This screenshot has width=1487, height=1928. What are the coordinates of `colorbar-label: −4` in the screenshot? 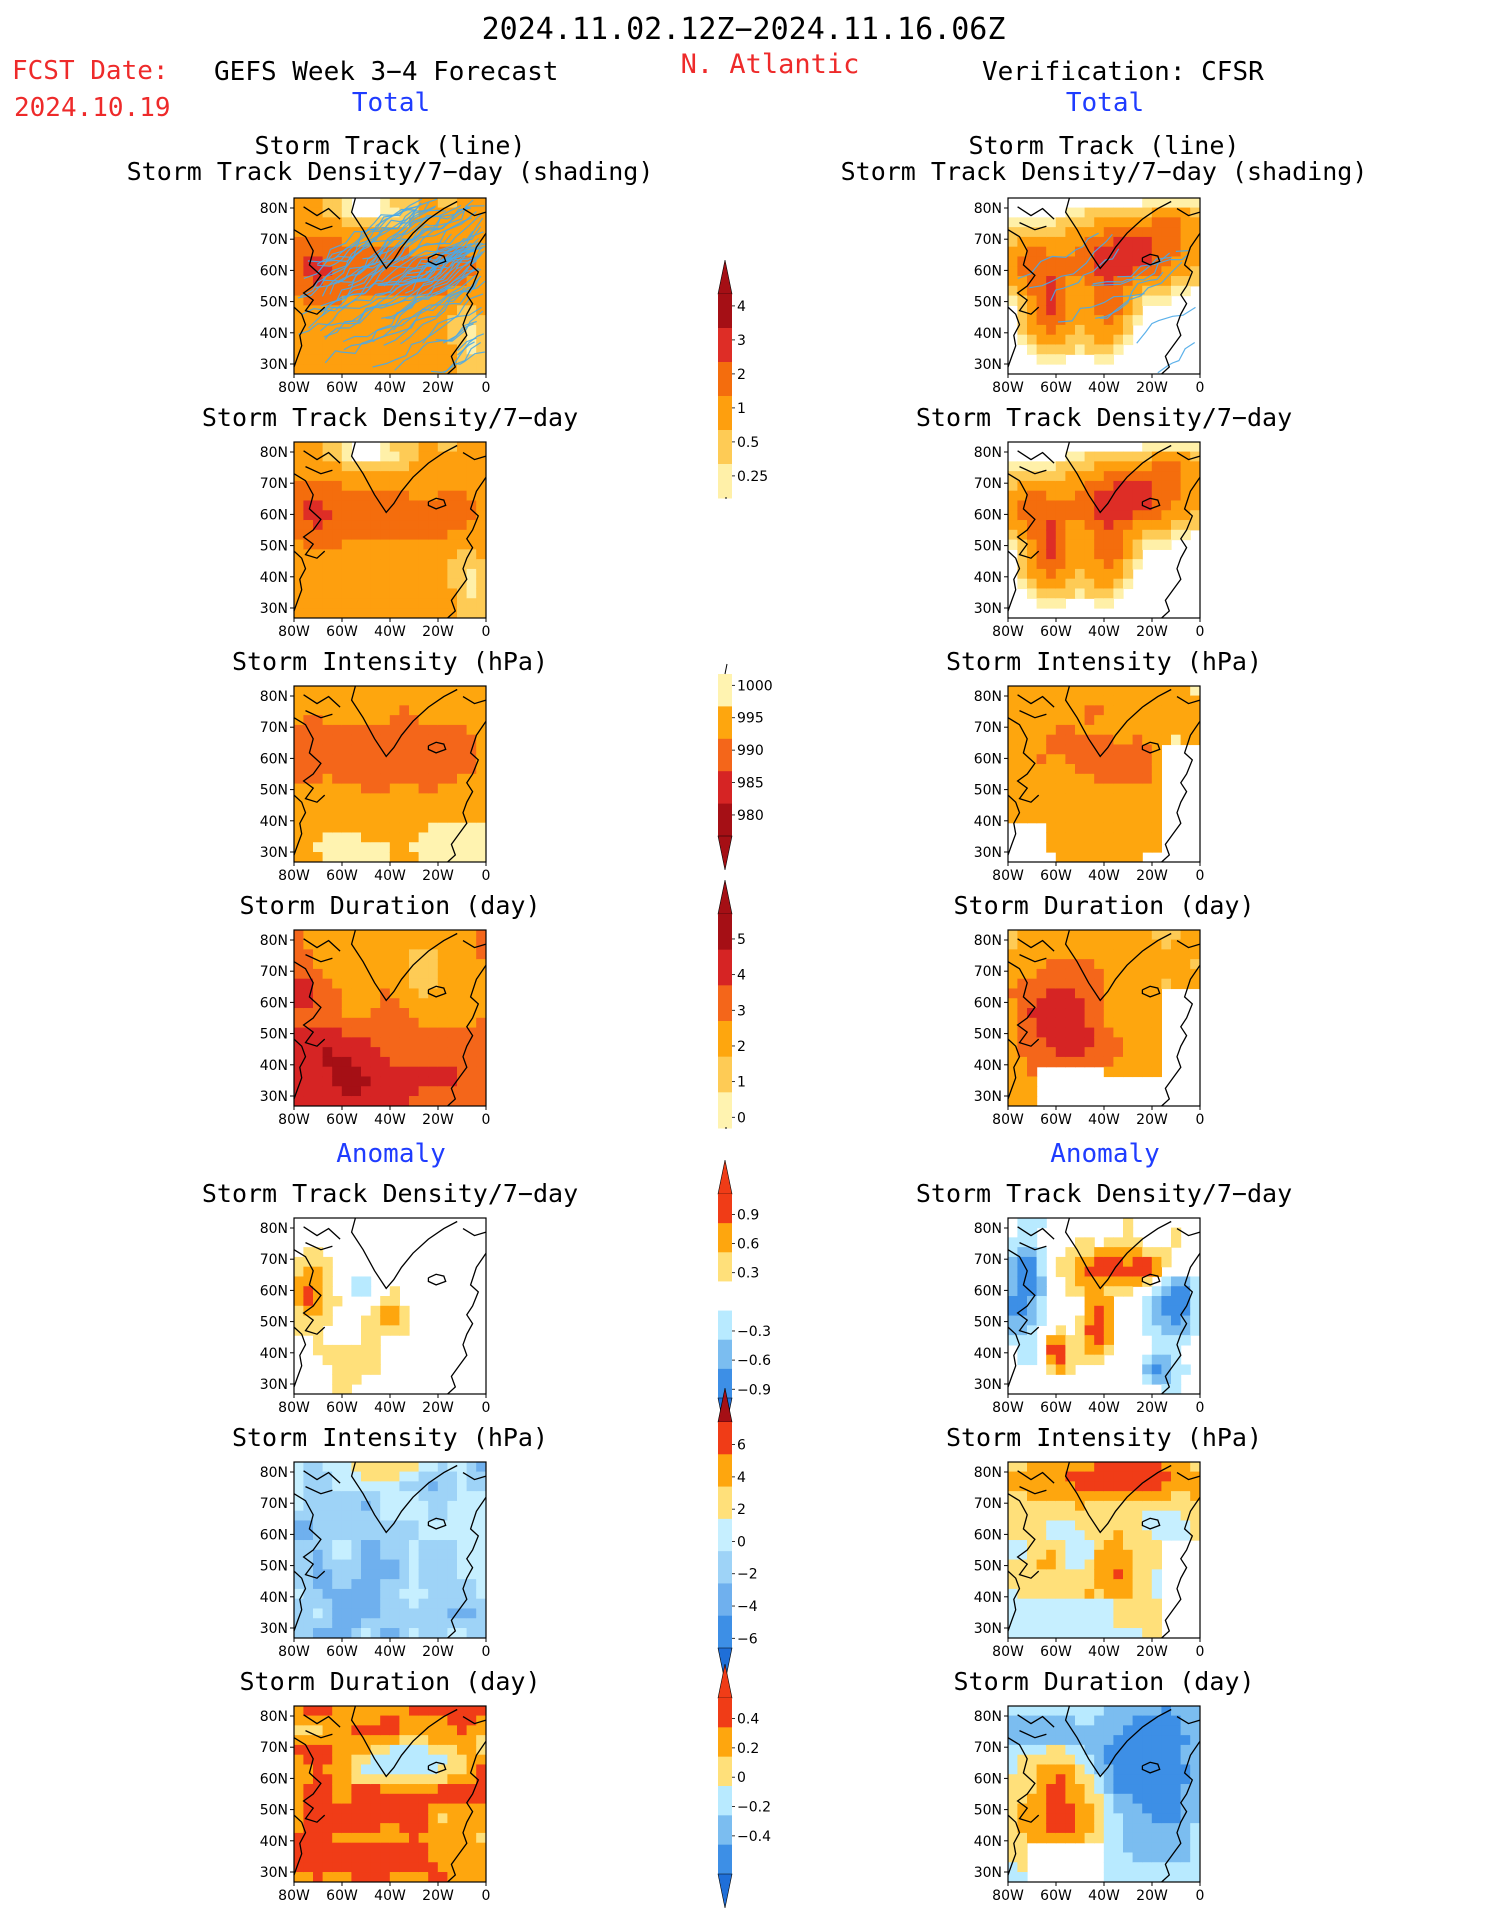 It's located at (747, 1607).